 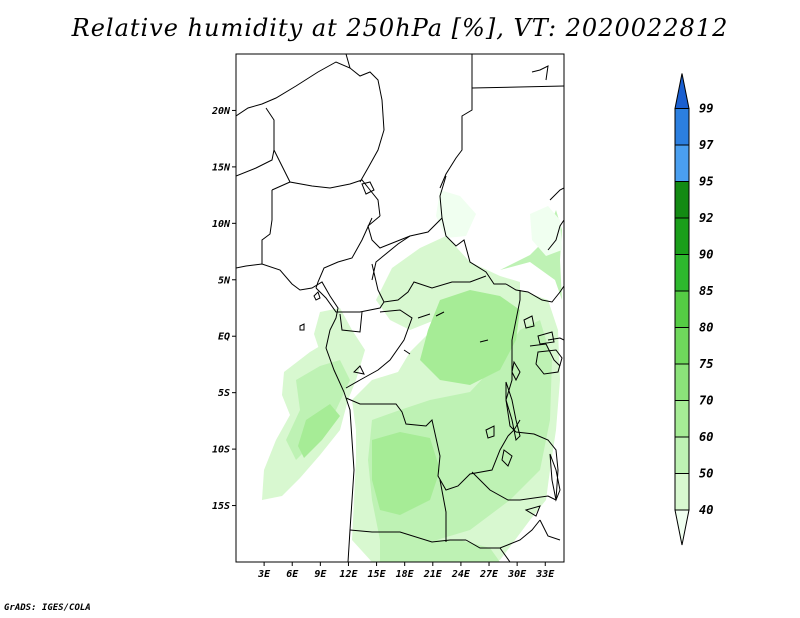 What do you see at coordinates (706, 255) in the screenshot?
I see `colorbar-label: 90` at bounding box center [706, 255].